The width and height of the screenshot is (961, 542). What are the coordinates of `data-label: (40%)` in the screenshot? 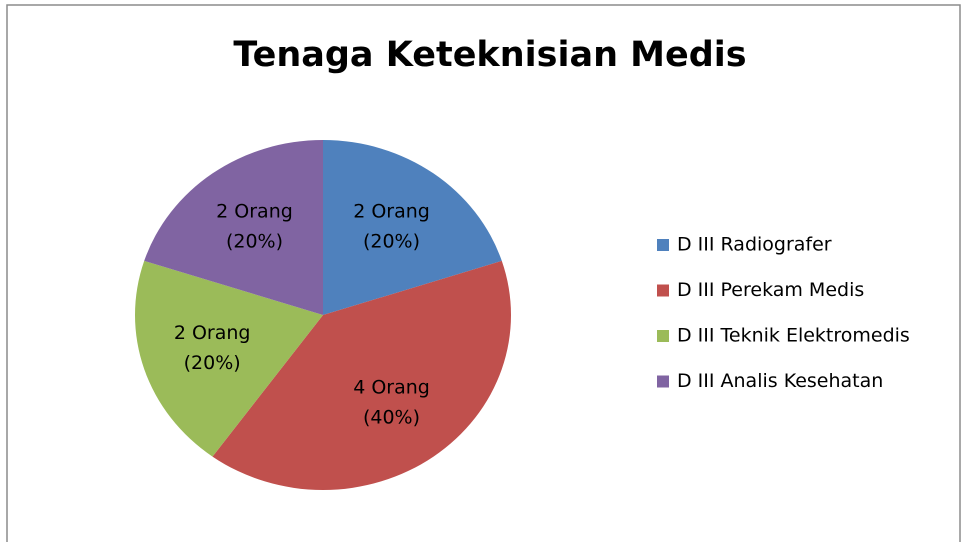 It's located at (391, 417).